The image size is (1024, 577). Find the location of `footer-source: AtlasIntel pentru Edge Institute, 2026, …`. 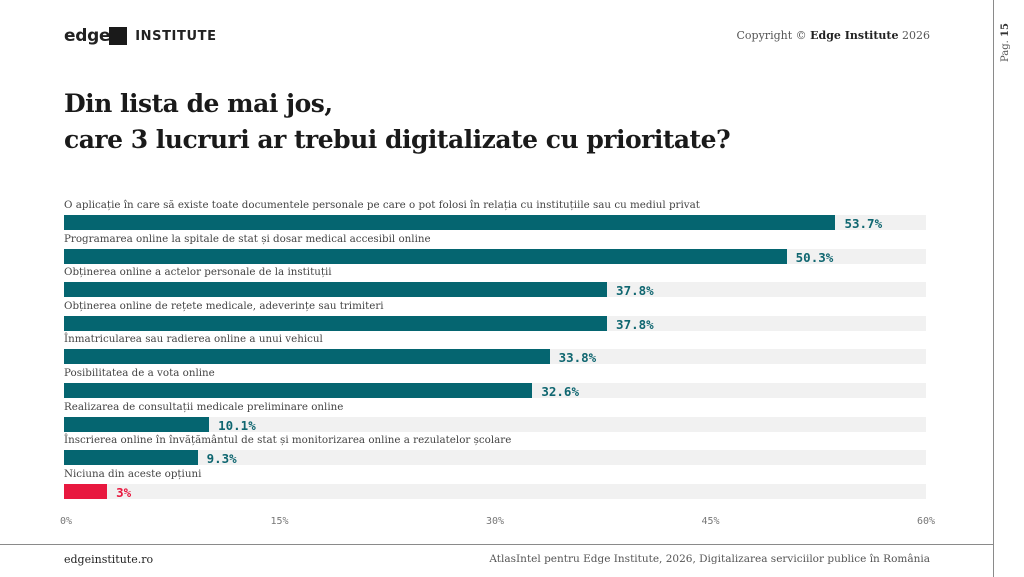

footer-source: AtlasIntel pentru Edge Institute, 2026, … is located at coordinates (709, 559).